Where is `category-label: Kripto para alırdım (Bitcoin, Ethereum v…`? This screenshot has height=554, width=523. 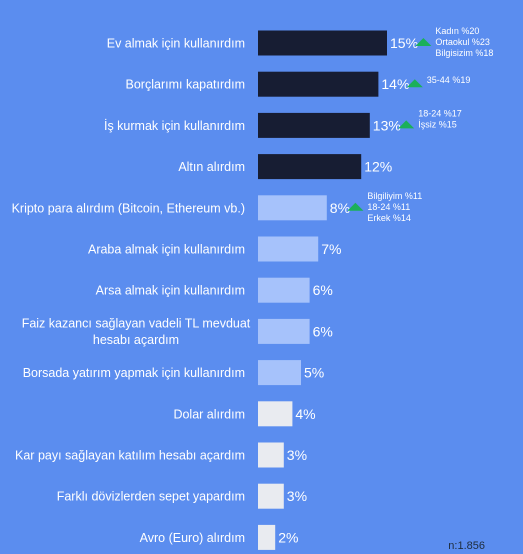 category-label: Kripto para alırdım (Bitcoin, Ethereum v… is located at coordinates (128, 208).